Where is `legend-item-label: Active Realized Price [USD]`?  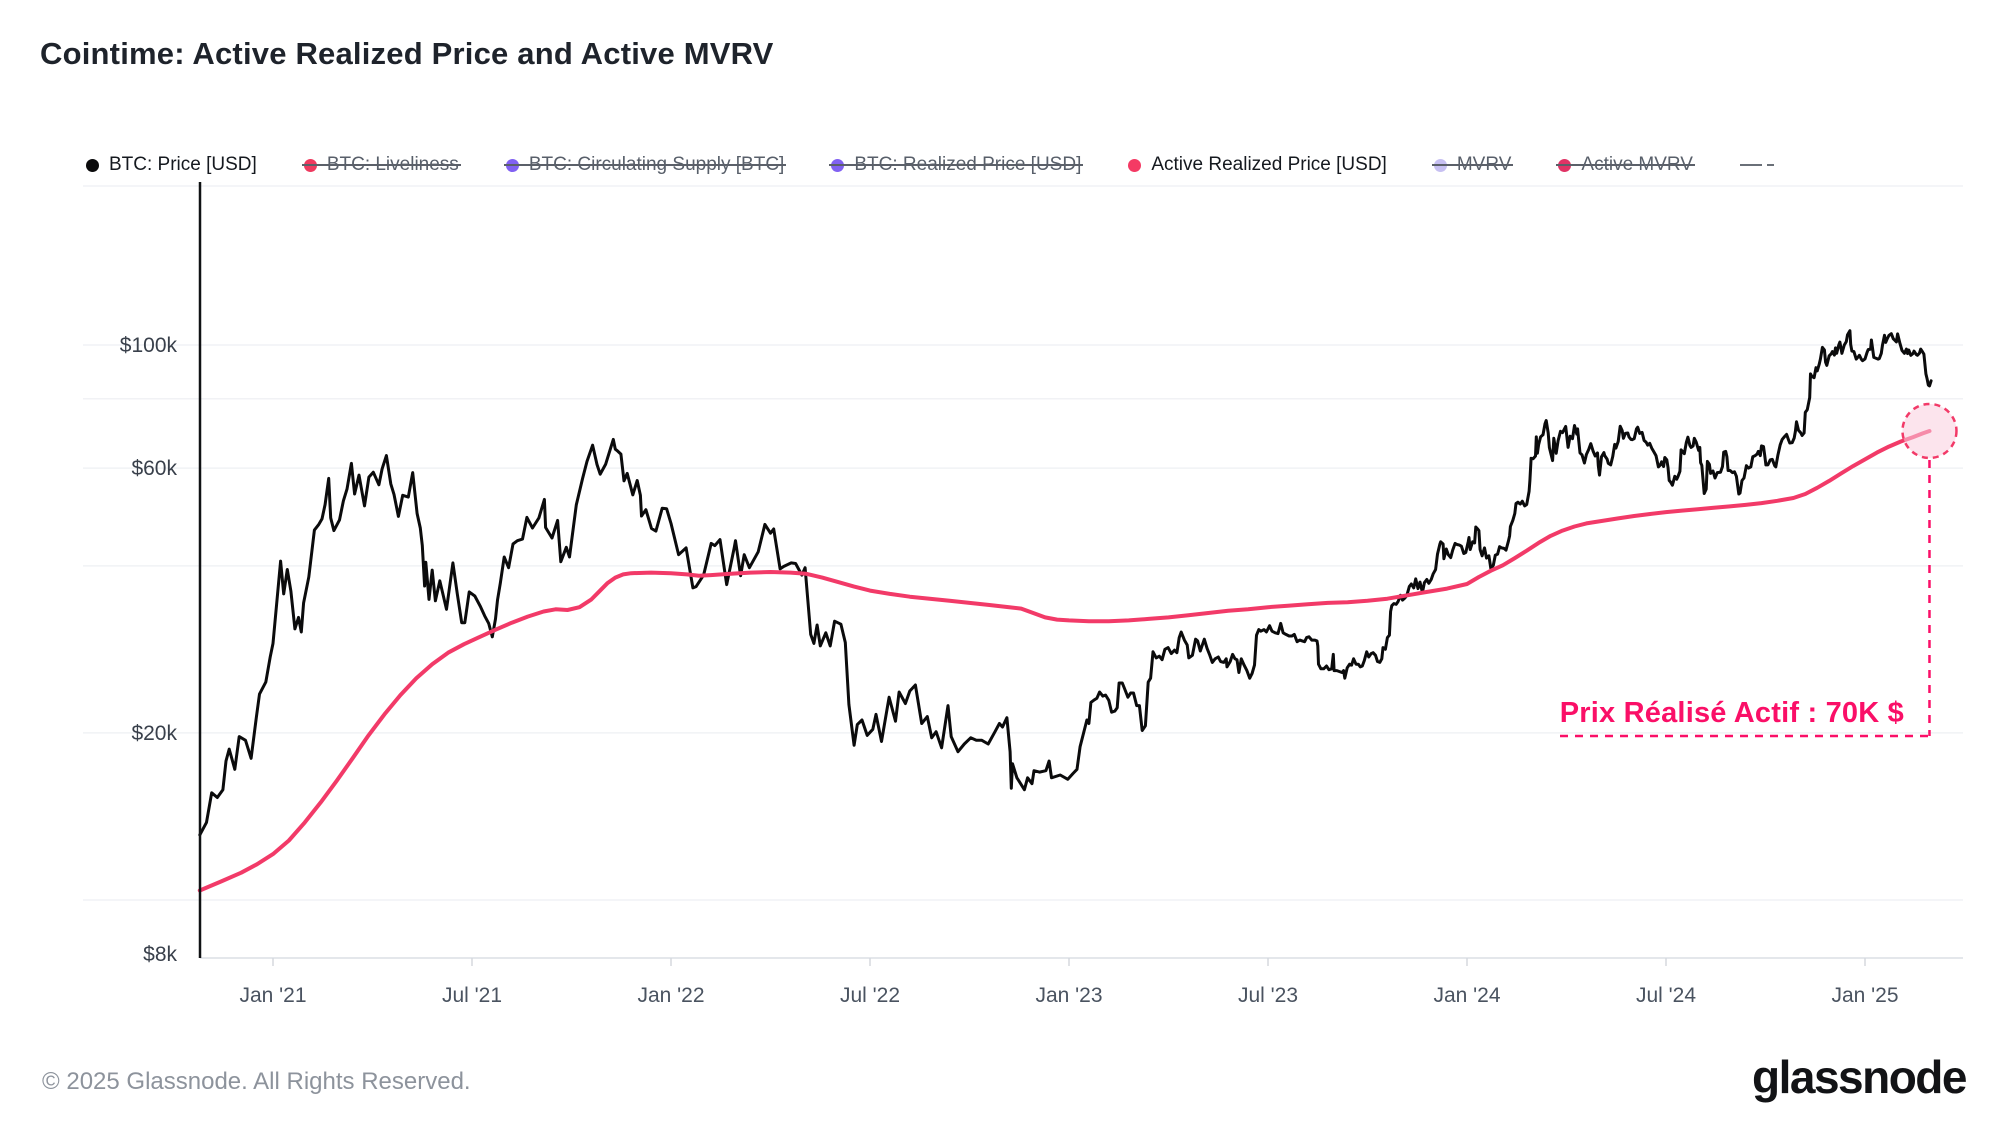 legend-item-label: Active Realized Price [USD] is located at coordinates (1269, 164).